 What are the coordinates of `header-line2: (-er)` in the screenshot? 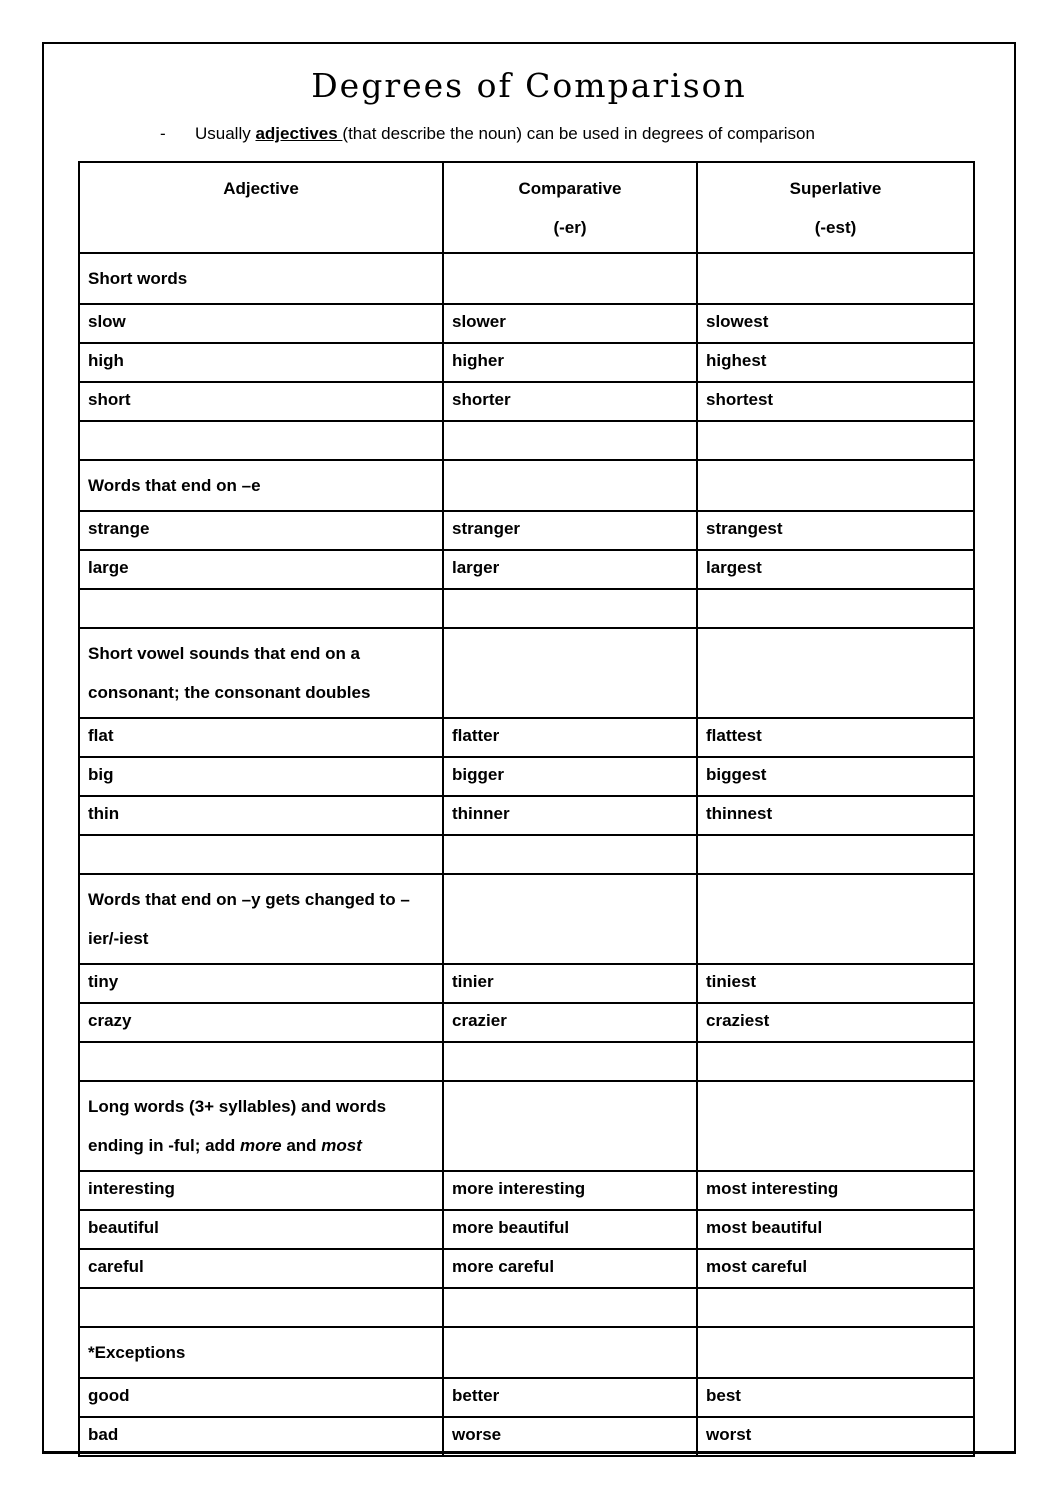 It's located at (570, 227).